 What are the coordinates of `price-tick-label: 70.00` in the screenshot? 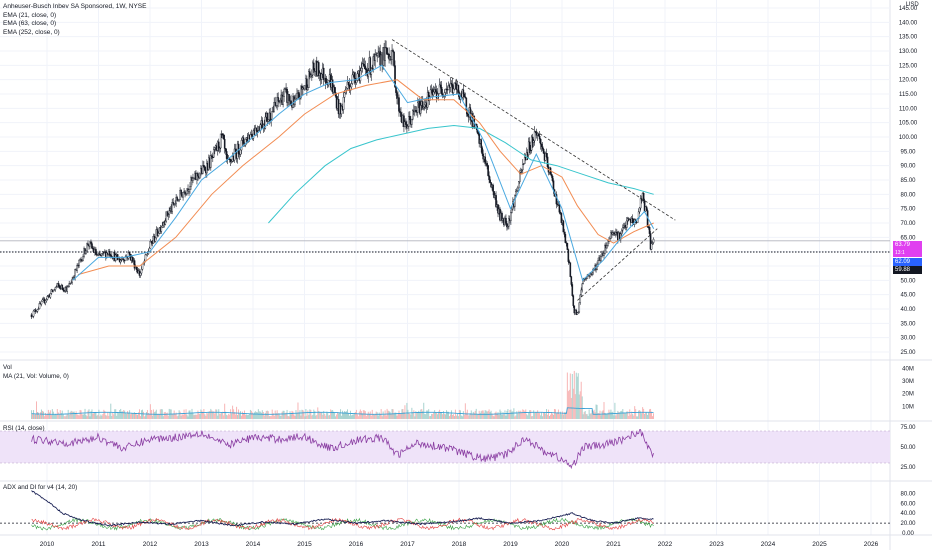 It's located at (908, 224).